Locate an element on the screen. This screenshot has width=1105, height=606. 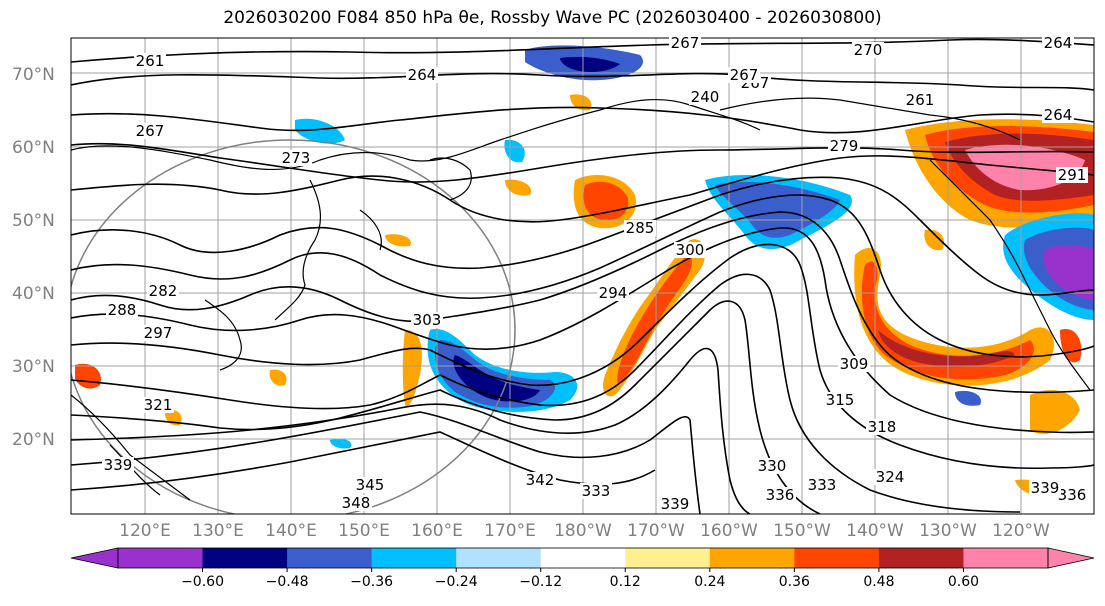
lon-label: 160°E is located at coordinates (437, 531).